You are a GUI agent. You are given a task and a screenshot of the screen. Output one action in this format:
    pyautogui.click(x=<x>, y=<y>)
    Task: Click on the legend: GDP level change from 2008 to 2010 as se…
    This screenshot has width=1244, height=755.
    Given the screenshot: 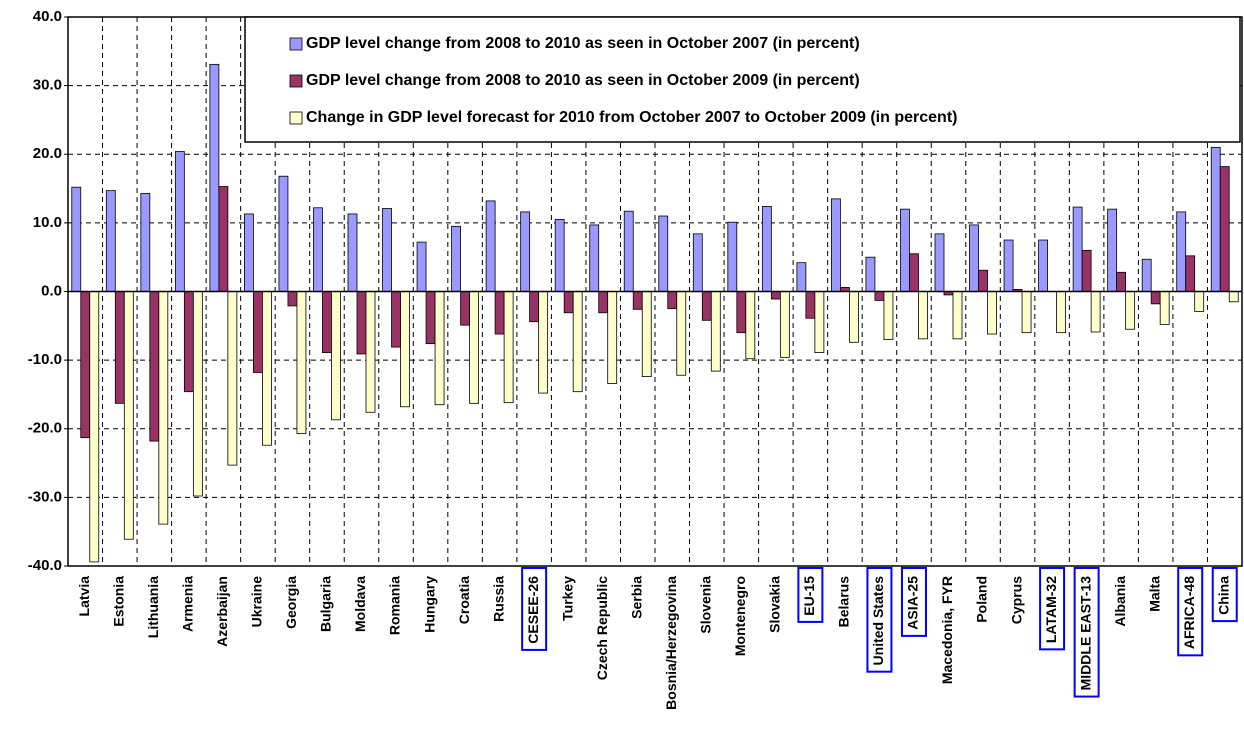 What is the action you would take?
    pyautogui.click(x=742, y=79)
    